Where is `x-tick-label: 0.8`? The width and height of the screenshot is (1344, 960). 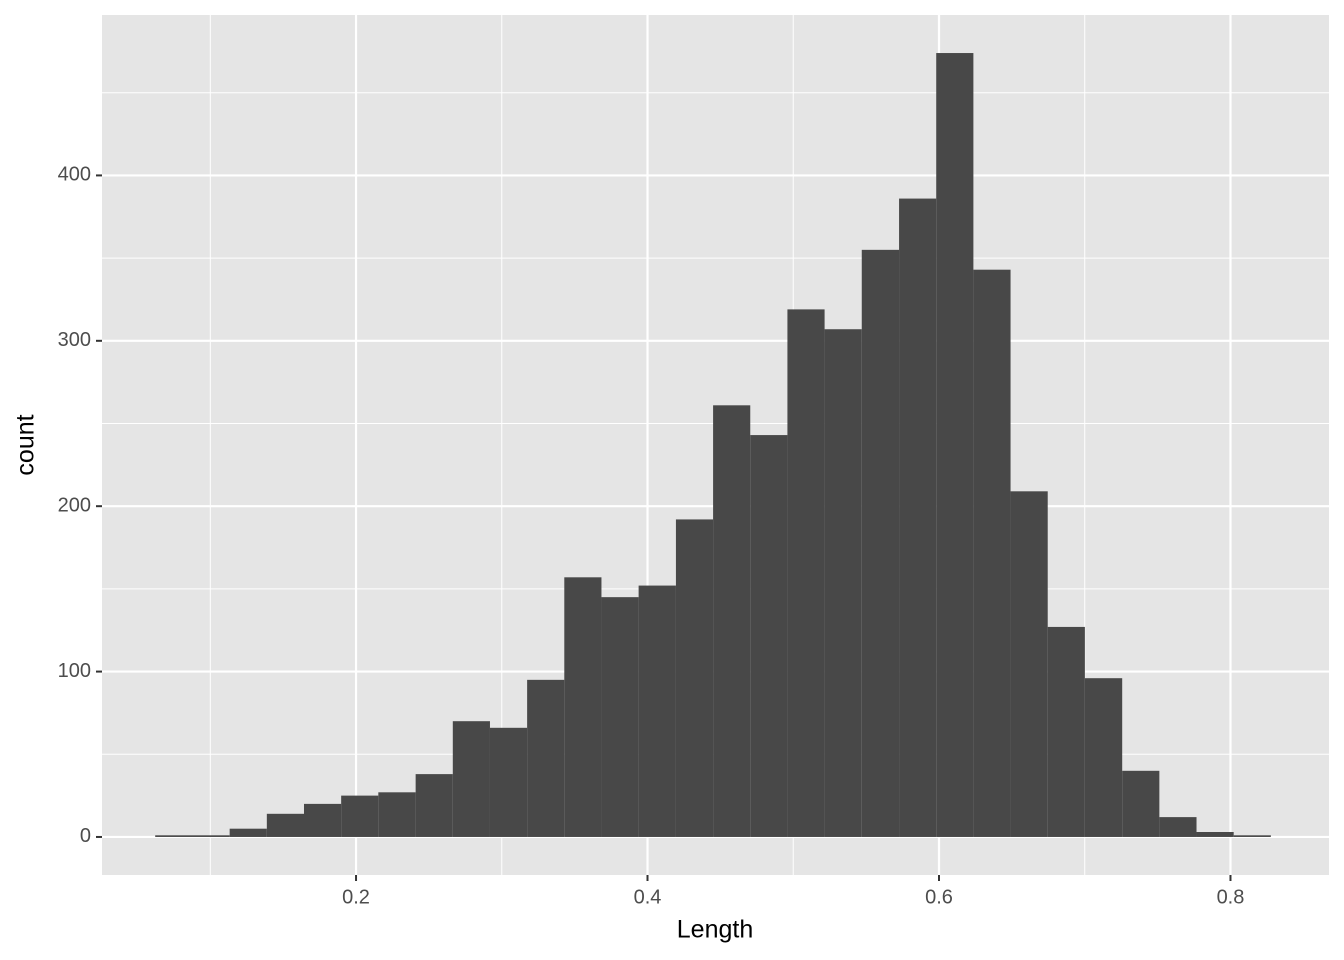 x-tick-label: 0.8 is located at coordinates (1231, 897).